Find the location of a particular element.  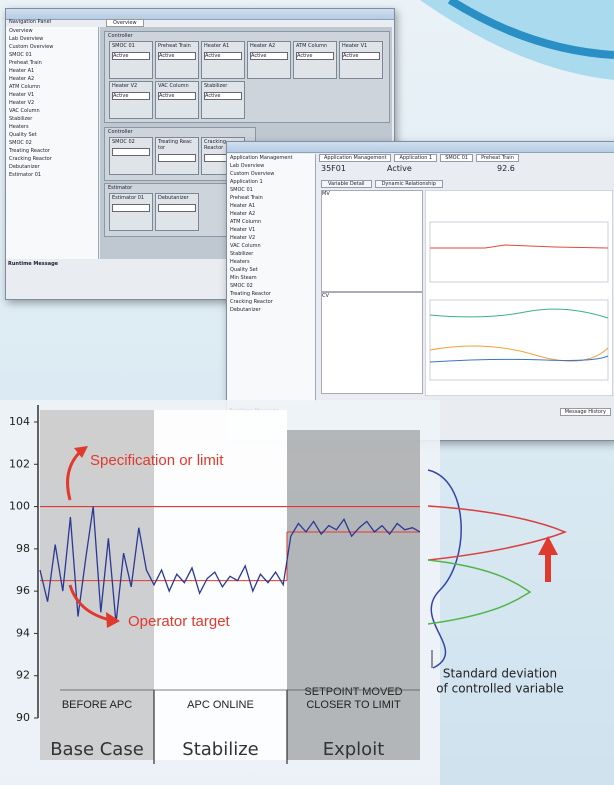

tile: Estimator 01 is located at coordinates (131, 212).